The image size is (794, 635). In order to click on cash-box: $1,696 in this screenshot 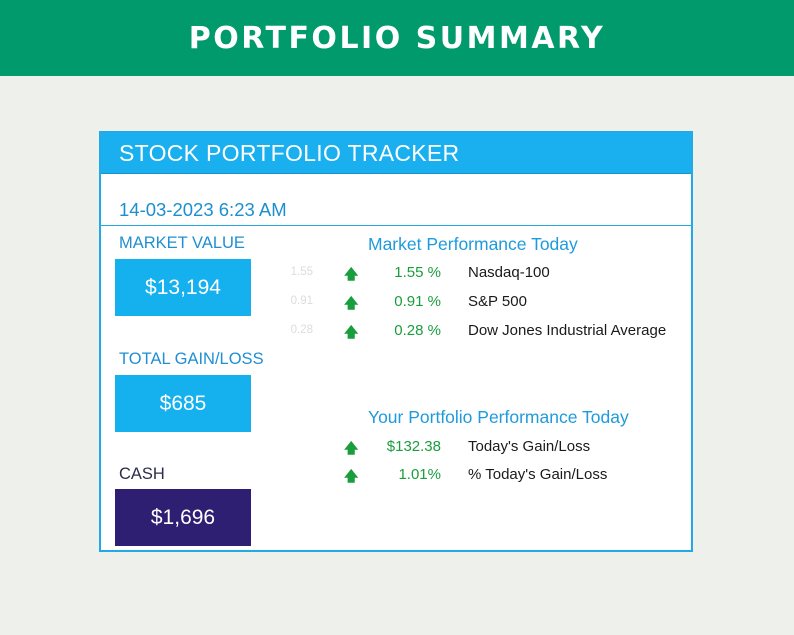, I will do `click(183, 517)`.